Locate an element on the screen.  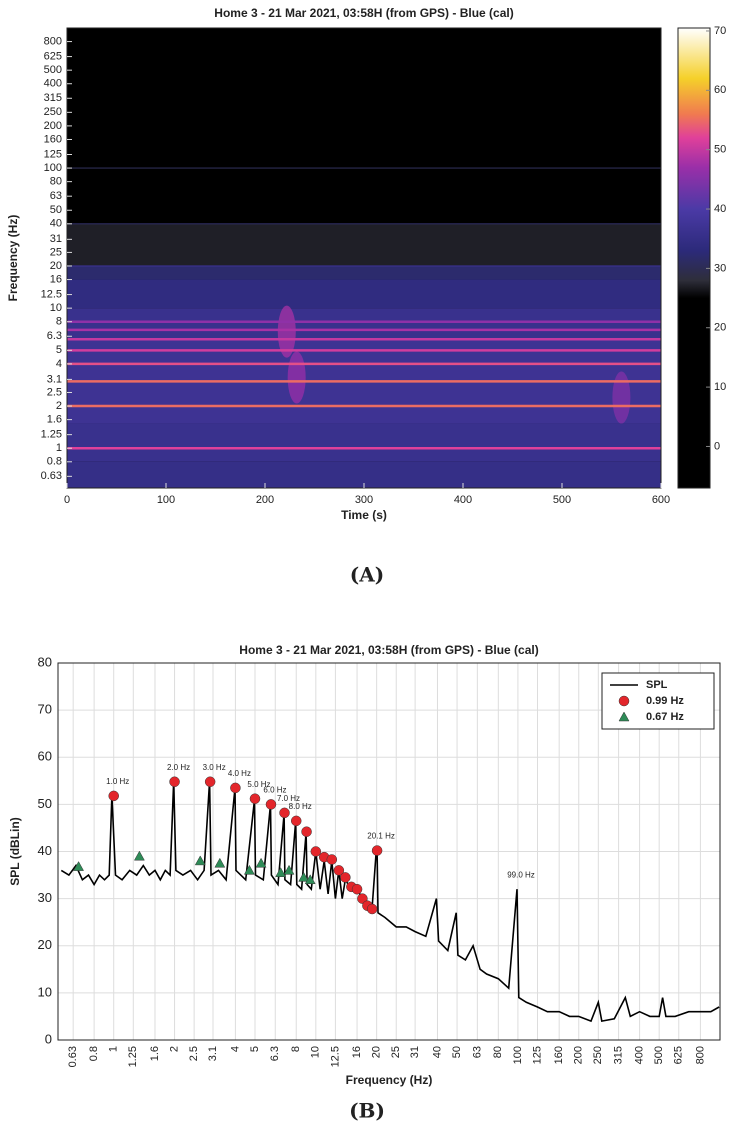
x-tick-label: 10 is located at coordinates (316, 1052).